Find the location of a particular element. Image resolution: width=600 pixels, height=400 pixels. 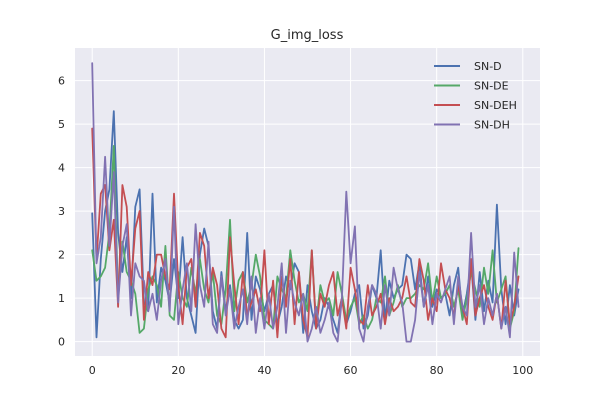

y-tick-label: 4 is located at coordinates (61, 168).